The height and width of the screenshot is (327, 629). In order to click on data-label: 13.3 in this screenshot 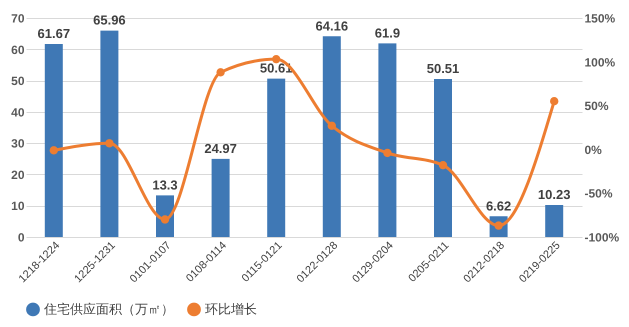, I will do `click(165, 184)`.